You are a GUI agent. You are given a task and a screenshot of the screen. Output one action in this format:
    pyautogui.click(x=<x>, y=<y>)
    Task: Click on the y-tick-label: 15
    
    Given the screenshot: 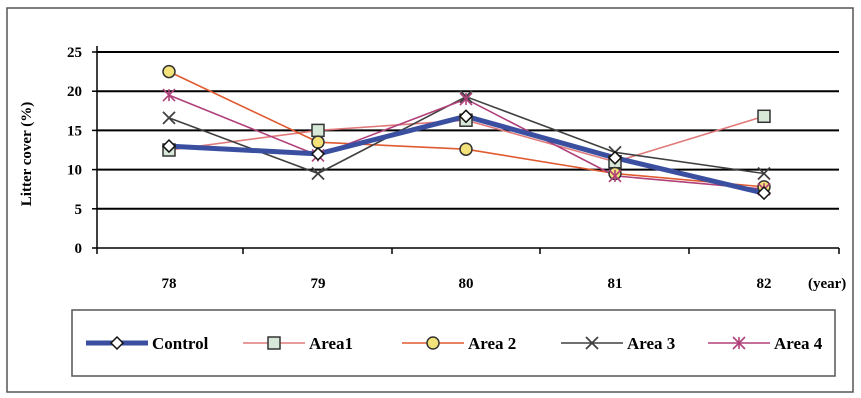 What is the action you would take?
    pyautogui.click(x=74, y=131)
    